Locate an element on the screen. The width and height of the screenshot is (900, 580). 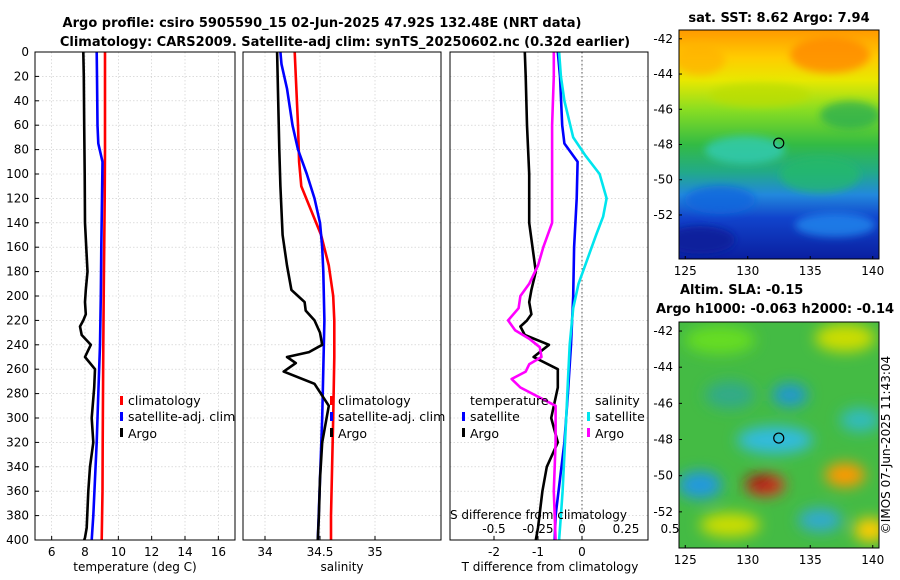
s-tick-label: -0.25 is located at coordinates (537, 529).